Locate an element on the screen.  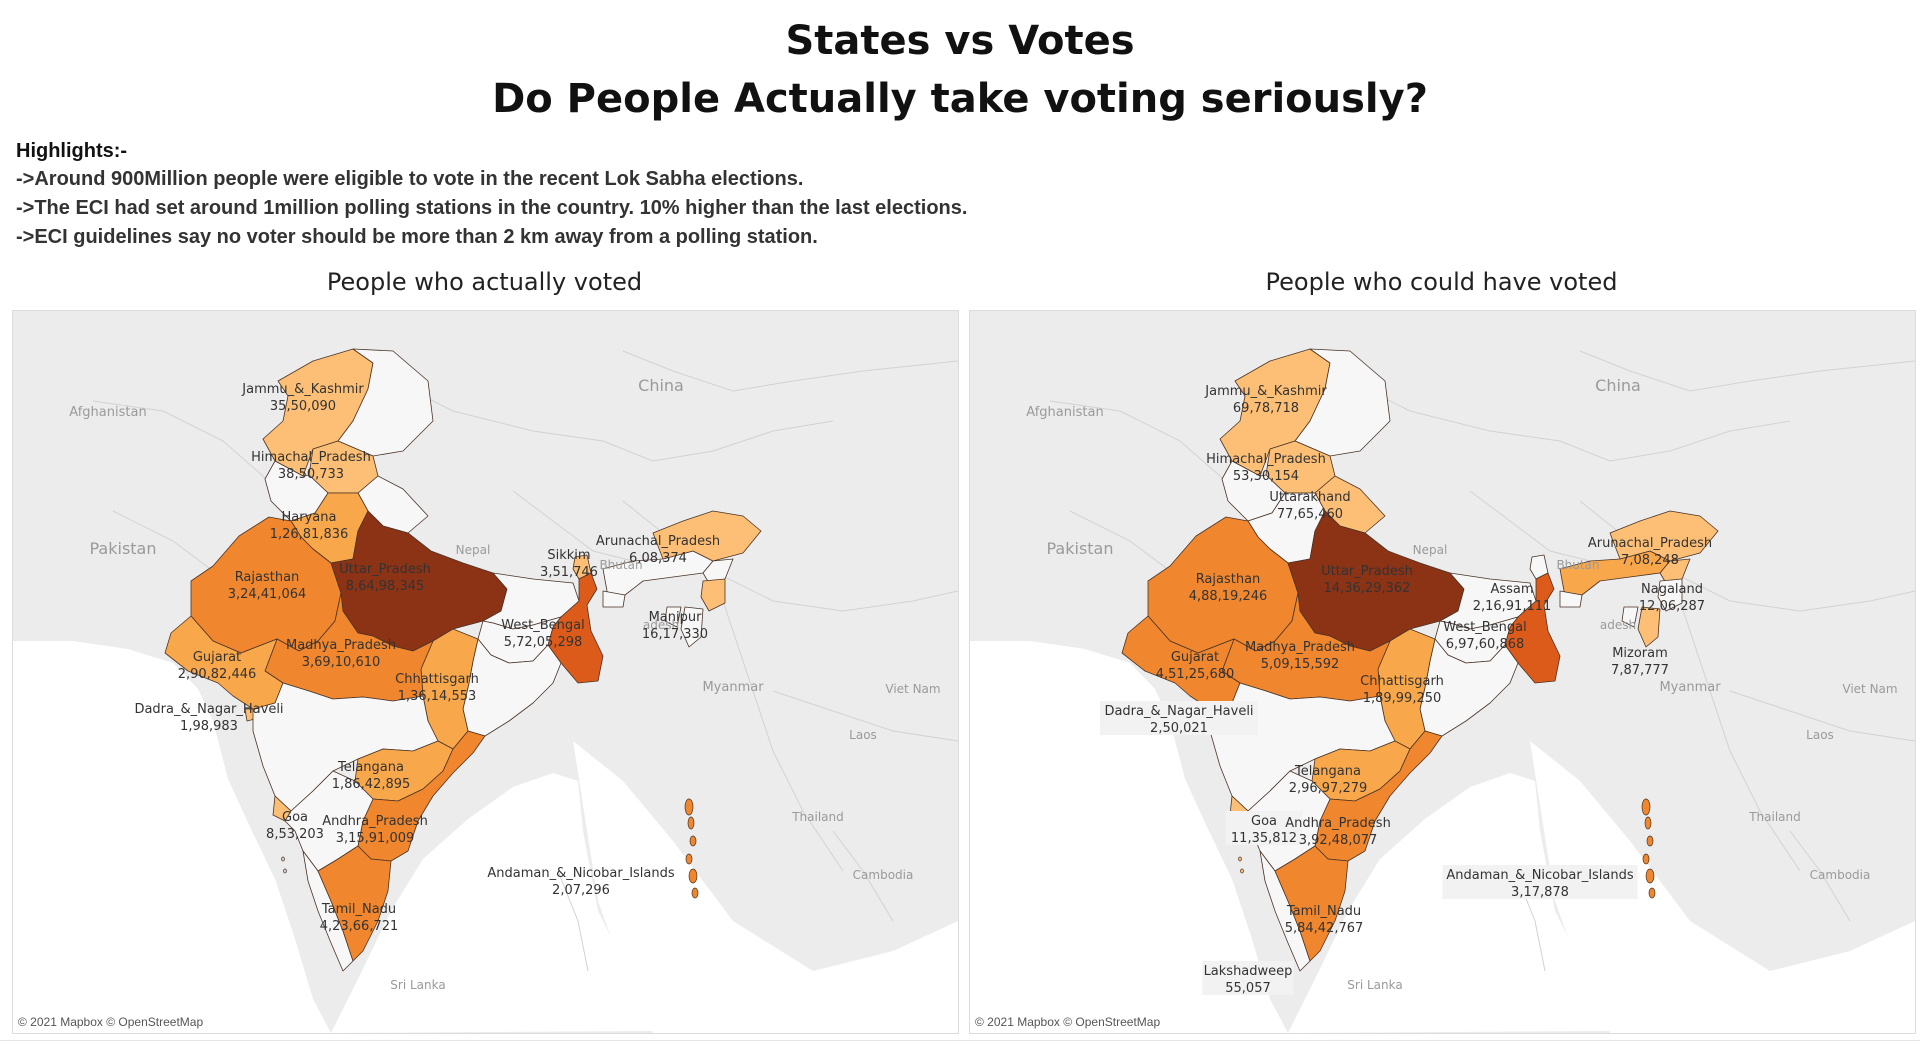
state-value-label: 3,15,91,009 is located at coordinates (375, 838).